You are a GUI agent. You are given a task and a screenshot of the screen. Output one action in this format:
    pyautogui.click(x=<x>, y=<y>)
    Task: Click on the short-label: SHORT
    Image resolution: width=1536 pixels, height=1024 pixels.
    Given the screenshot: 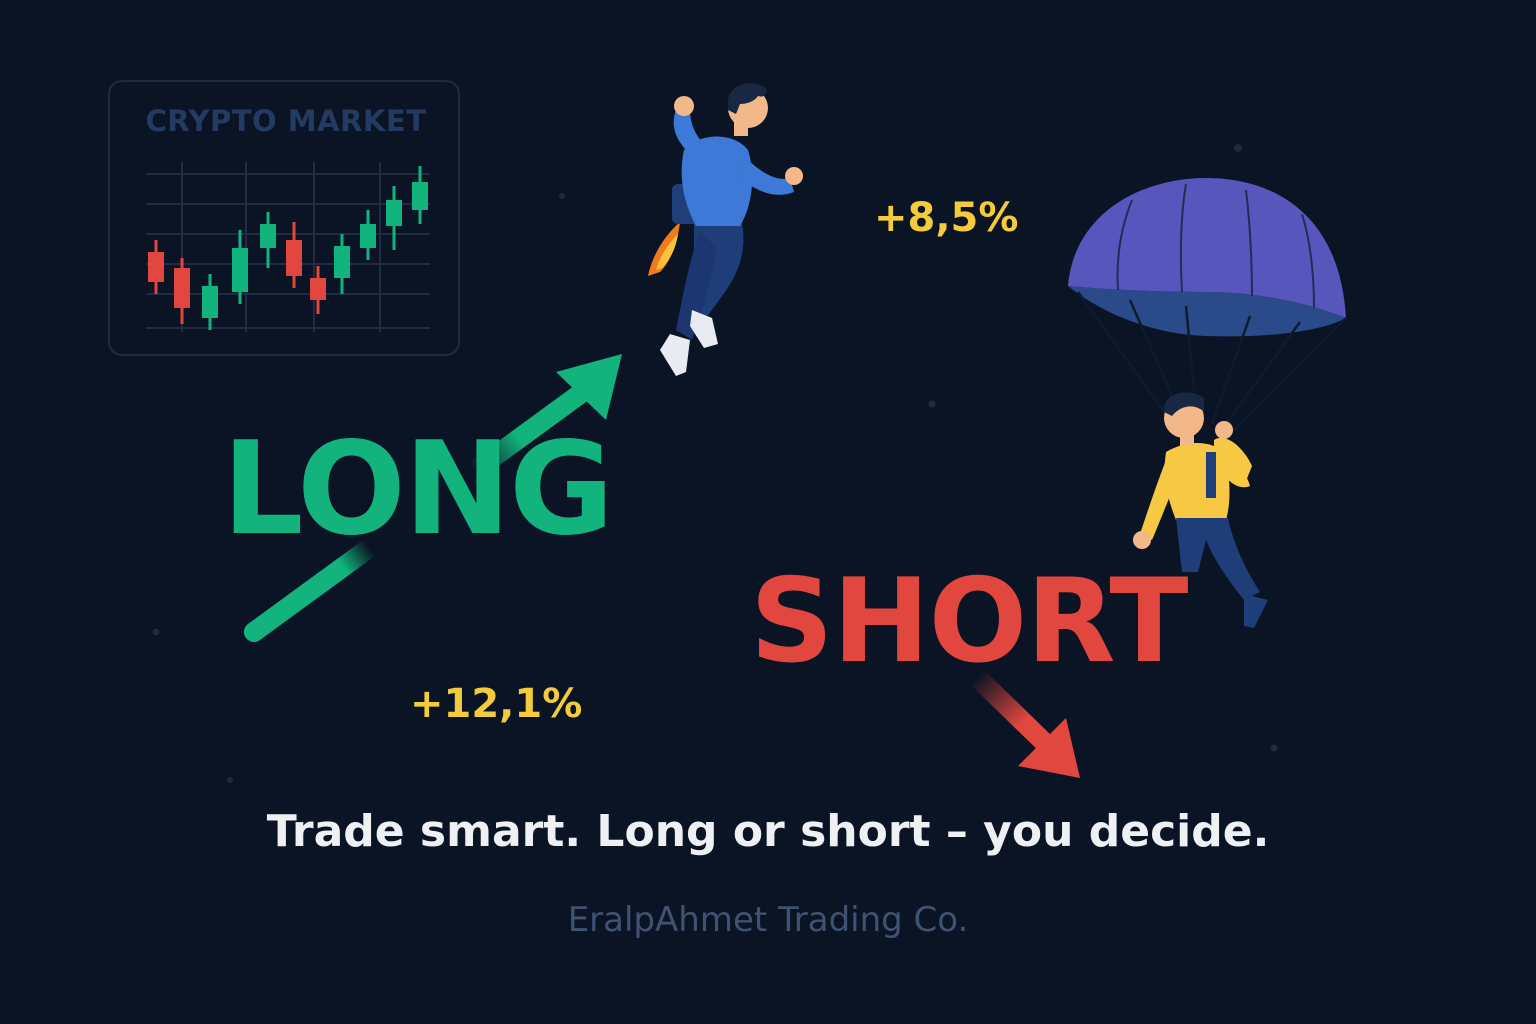 What is the action you would take?
    pyautogui.click(x=969, y=621)
    